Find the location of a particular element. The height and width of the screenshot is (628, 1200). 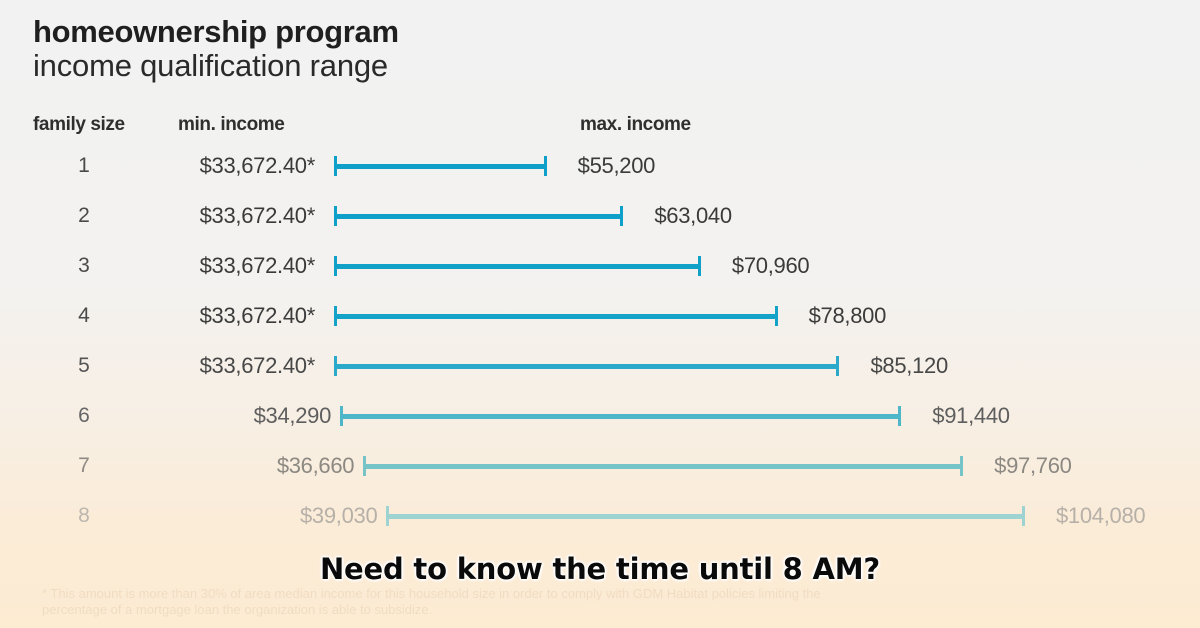

max-income-label: $85,120 is located at coordinates (909, 365).